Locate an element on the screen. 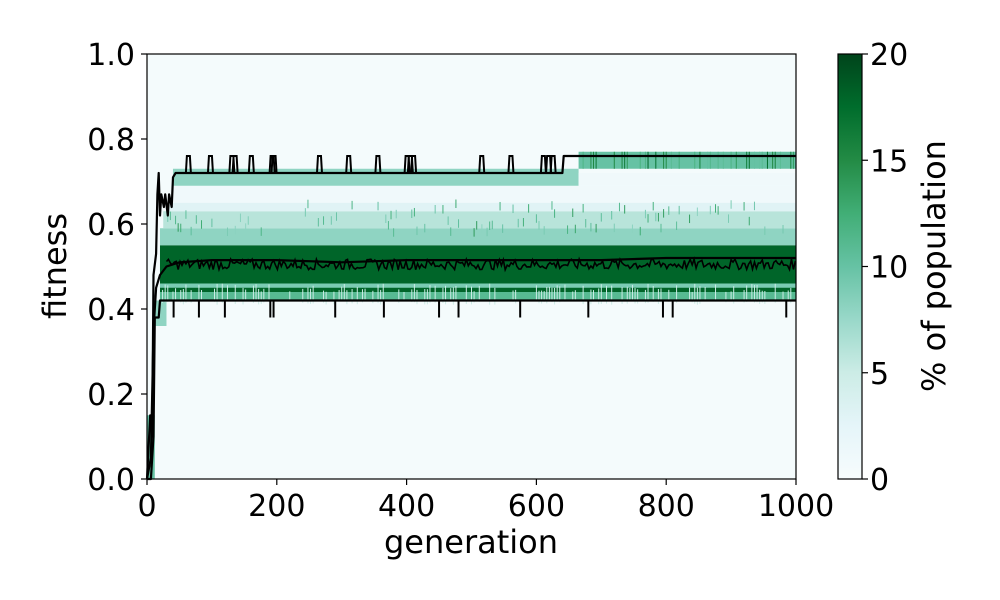  y-tick-label: 0.8 is located at coordinates (111, 140).